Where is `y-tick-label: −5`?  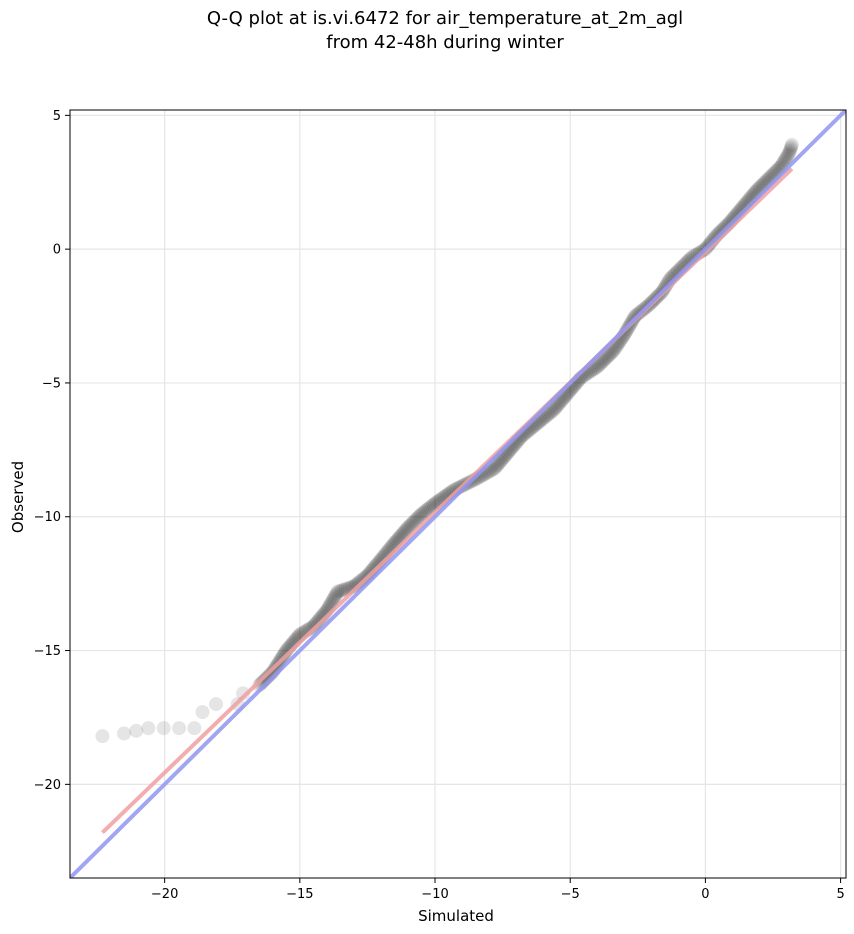
y-tick-label: −5 is located at coordinates (51, 383).